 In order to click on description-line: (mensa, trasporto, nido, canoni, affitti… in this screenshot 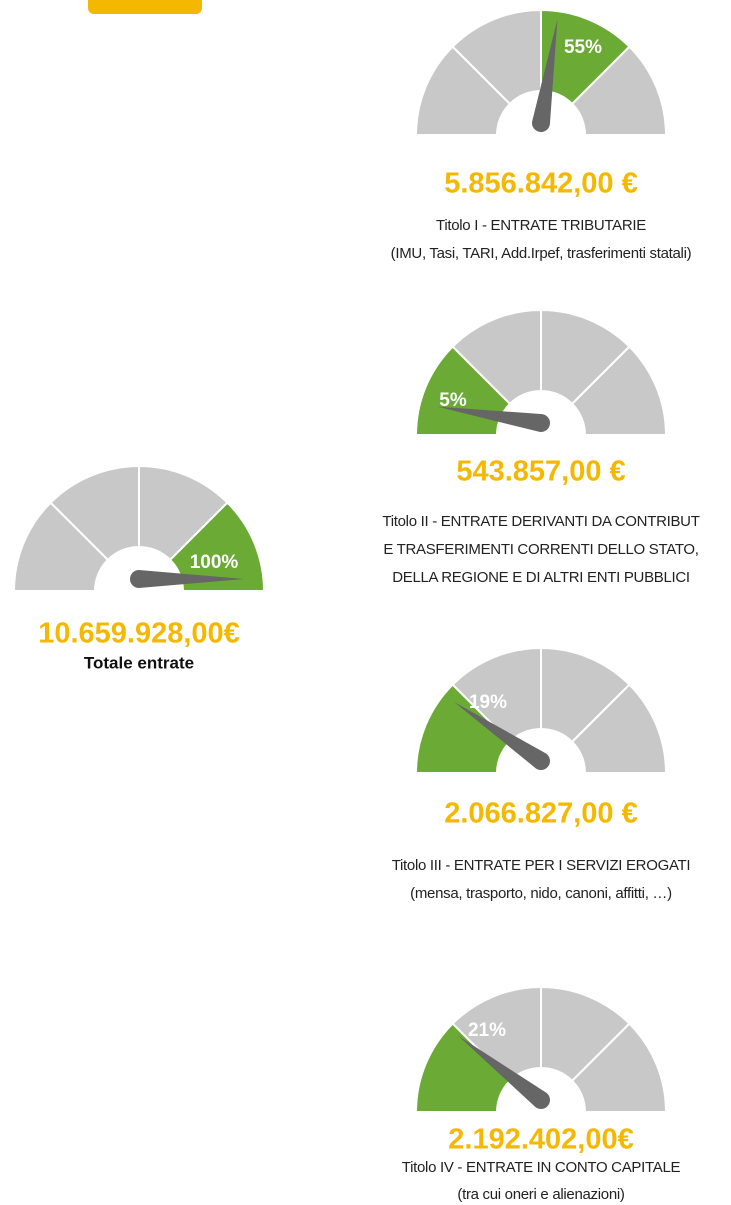, I will do `click(541, 893)`.